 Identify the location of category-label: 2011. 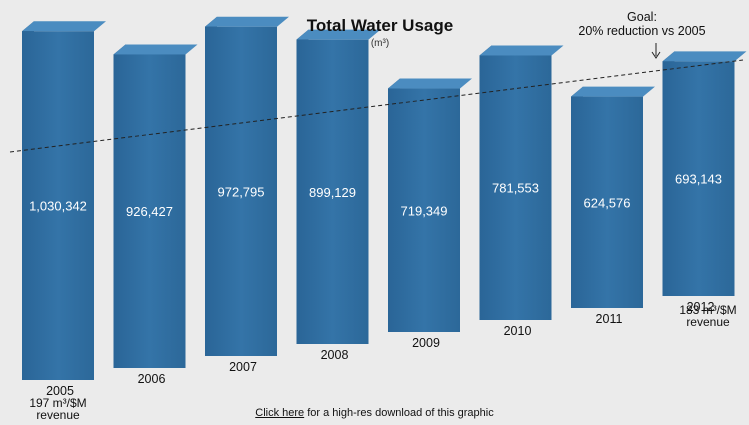
(609, 319).